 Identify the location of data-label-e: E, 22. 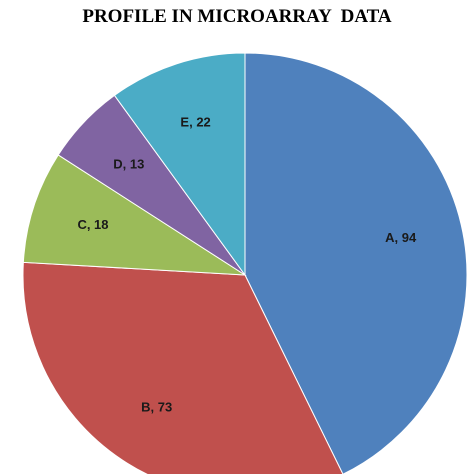
(195, 121).